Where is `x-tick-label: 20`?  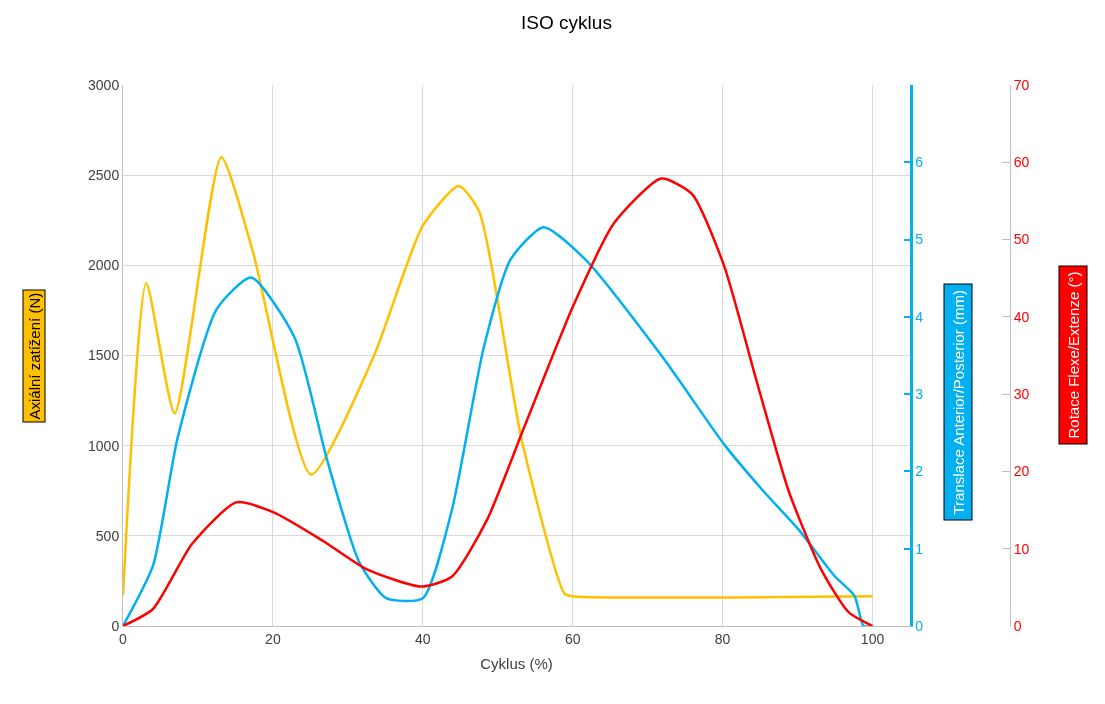 x-tick-label: 20 is located at coordinates (273, 638).